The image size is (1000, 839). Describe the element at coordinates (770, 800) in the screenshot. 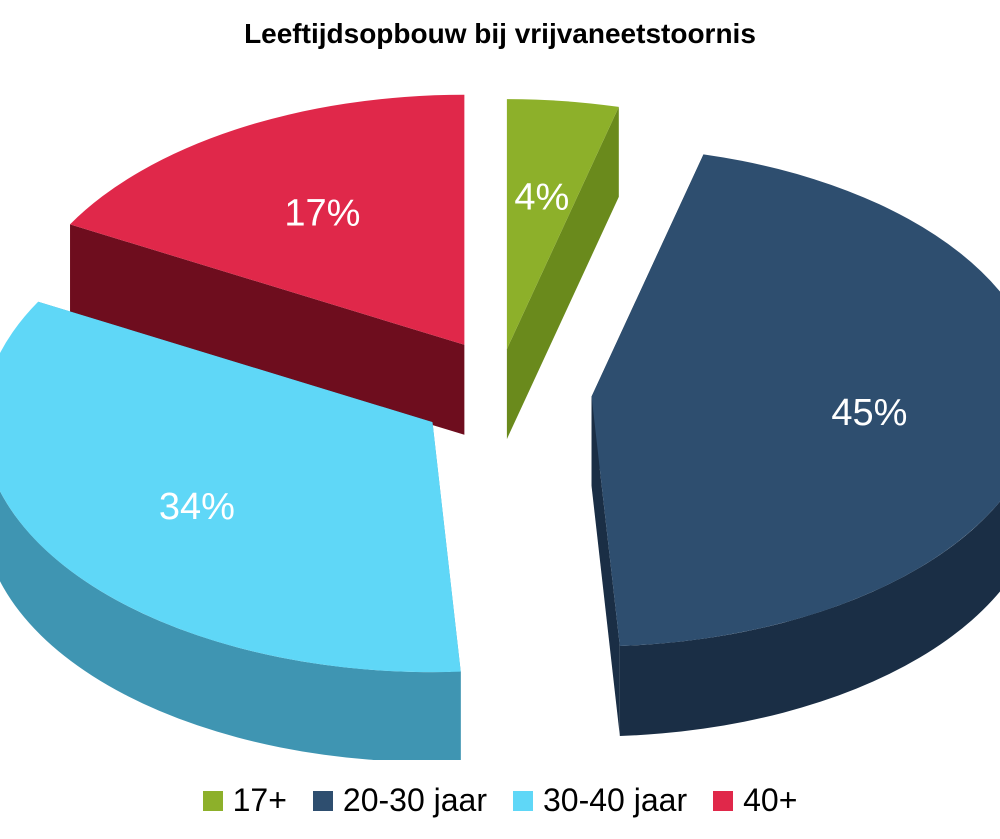

I see `legend-label: 40+` at that location.